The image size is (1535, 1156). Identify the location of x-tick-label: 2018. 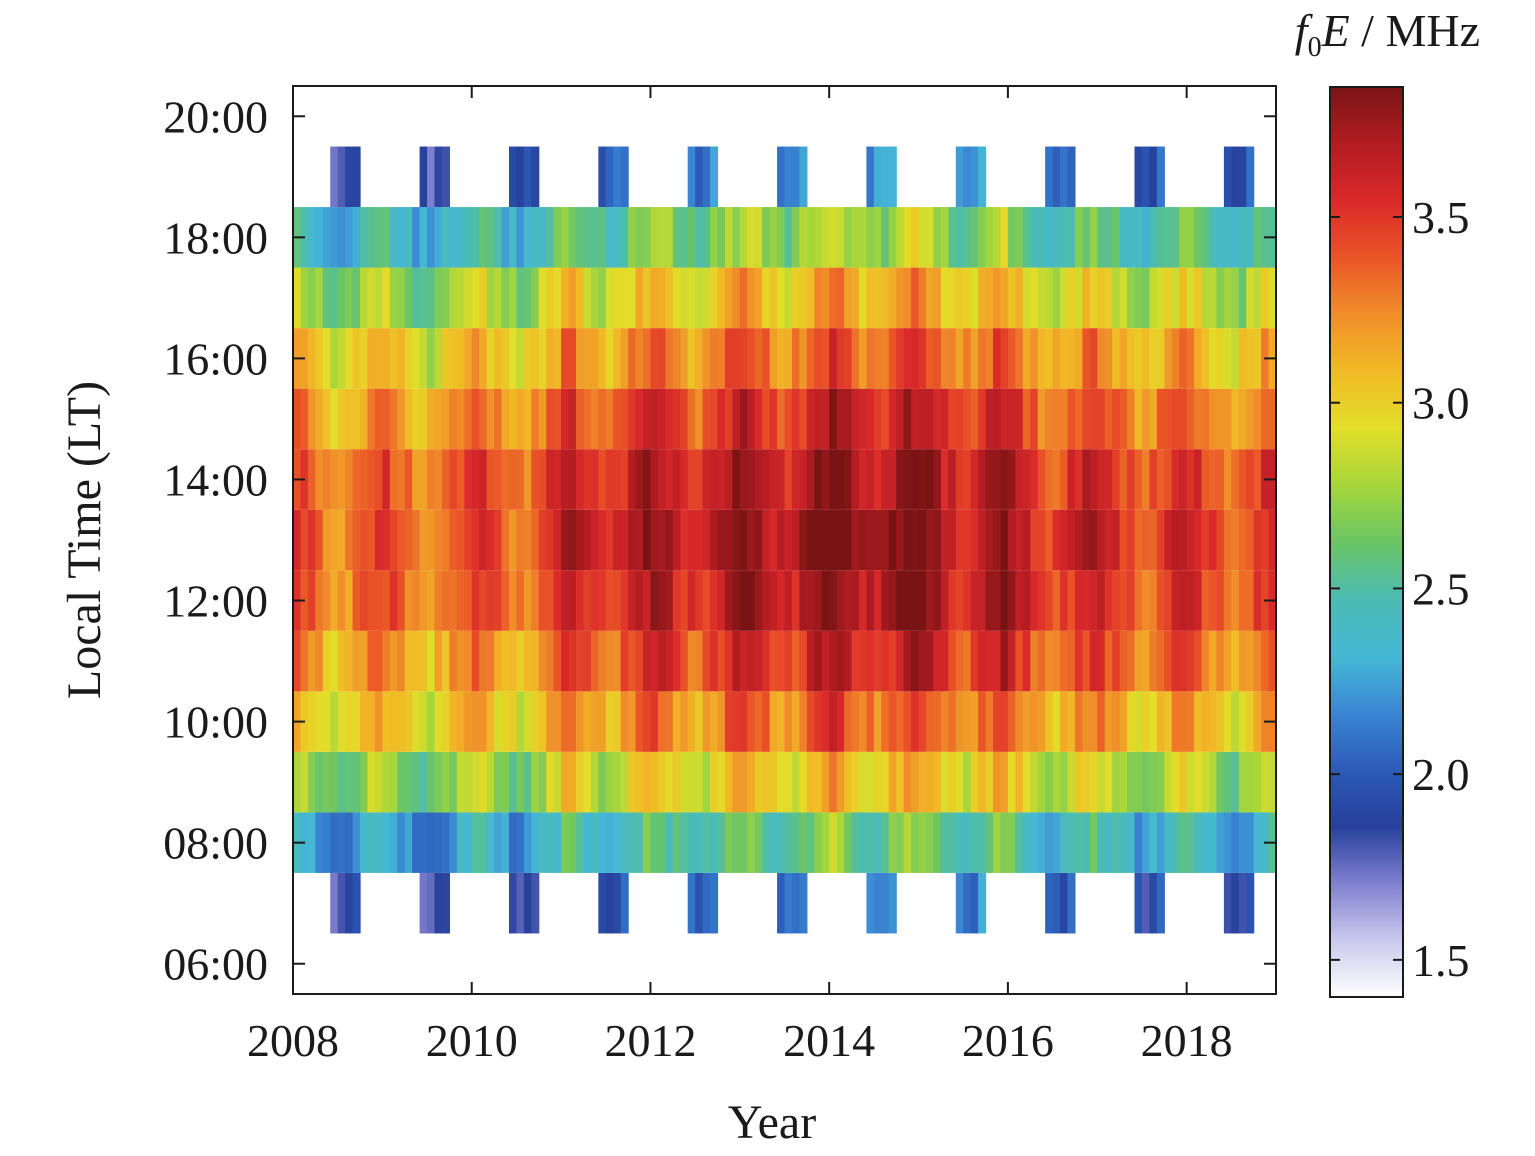
(1187, 1040).